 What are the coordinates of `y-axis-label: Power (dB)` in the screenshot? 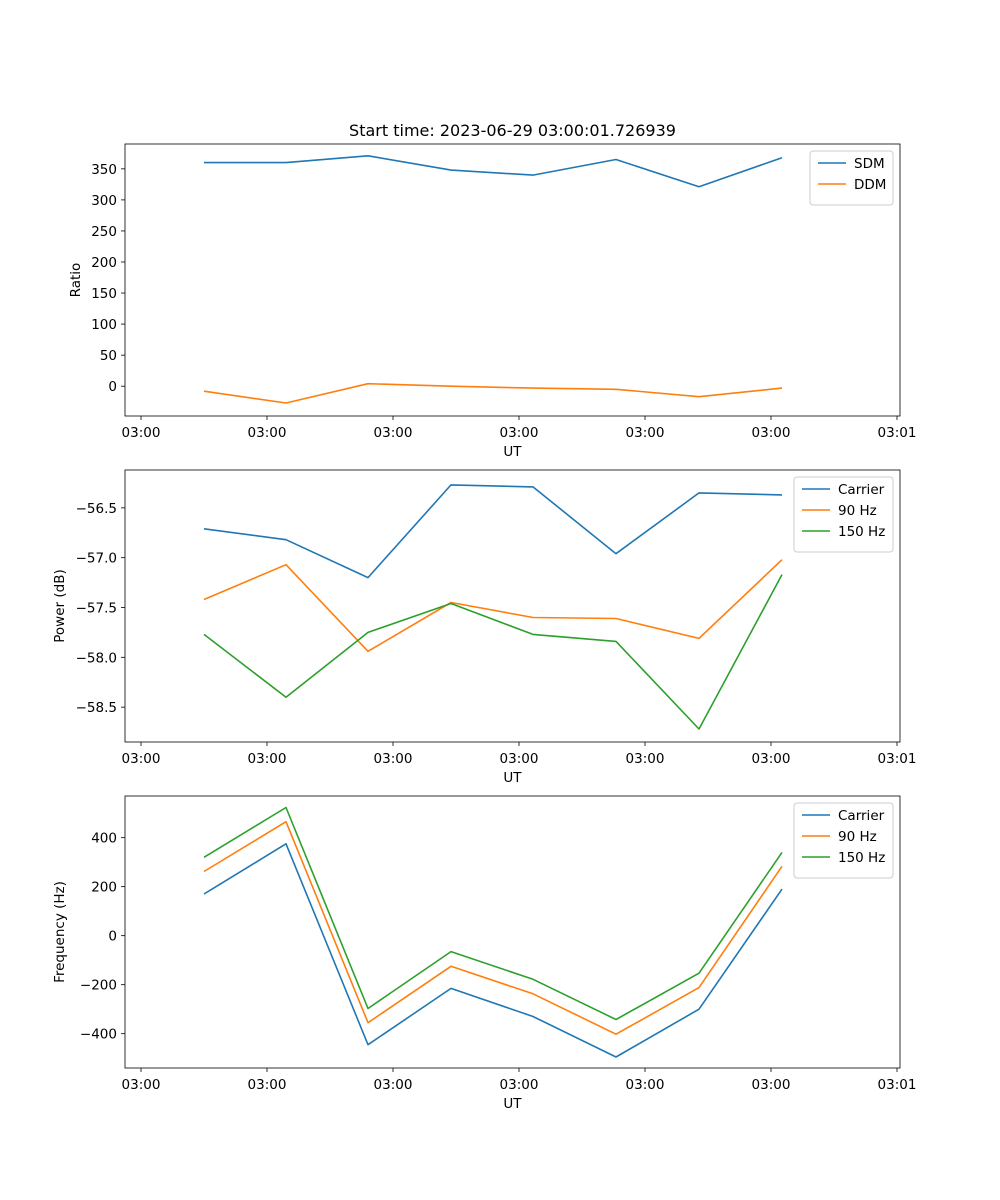 It's located at (60, 605).